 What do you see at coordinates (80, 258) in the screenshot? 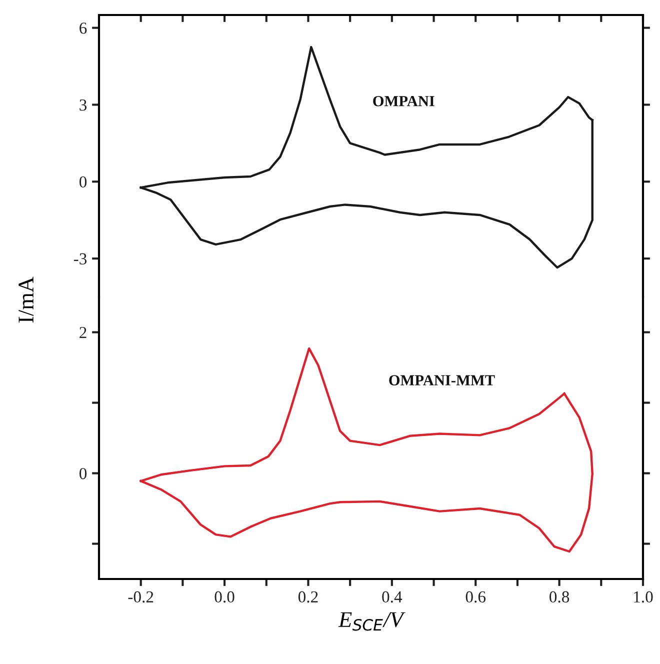
I see `y-tick-label: -3` at bounding box center [80, 258].